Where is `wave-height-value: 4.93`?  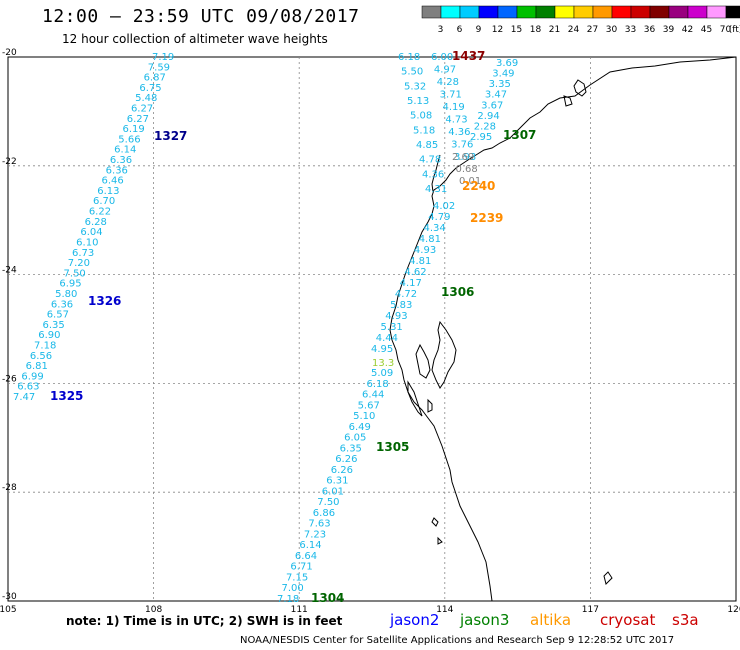 wave-height-value: 4.93 is located at coordinates (396, 316).